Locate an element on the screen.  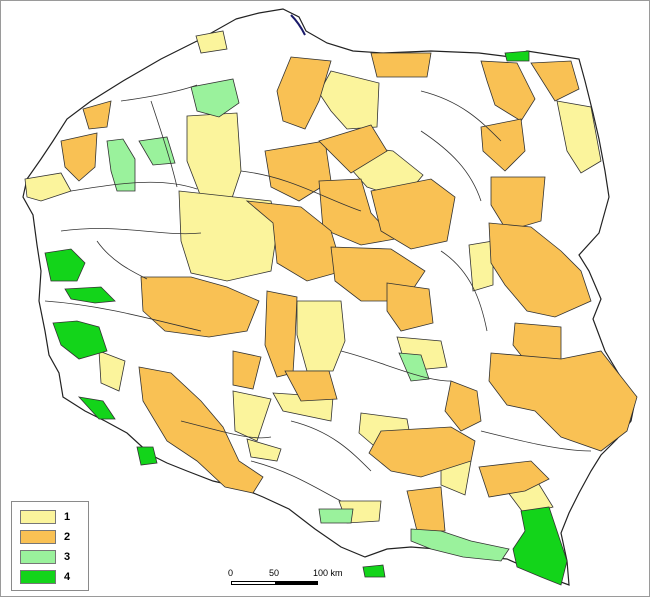
legend-item: 1 is located at coordinates (45, 517).